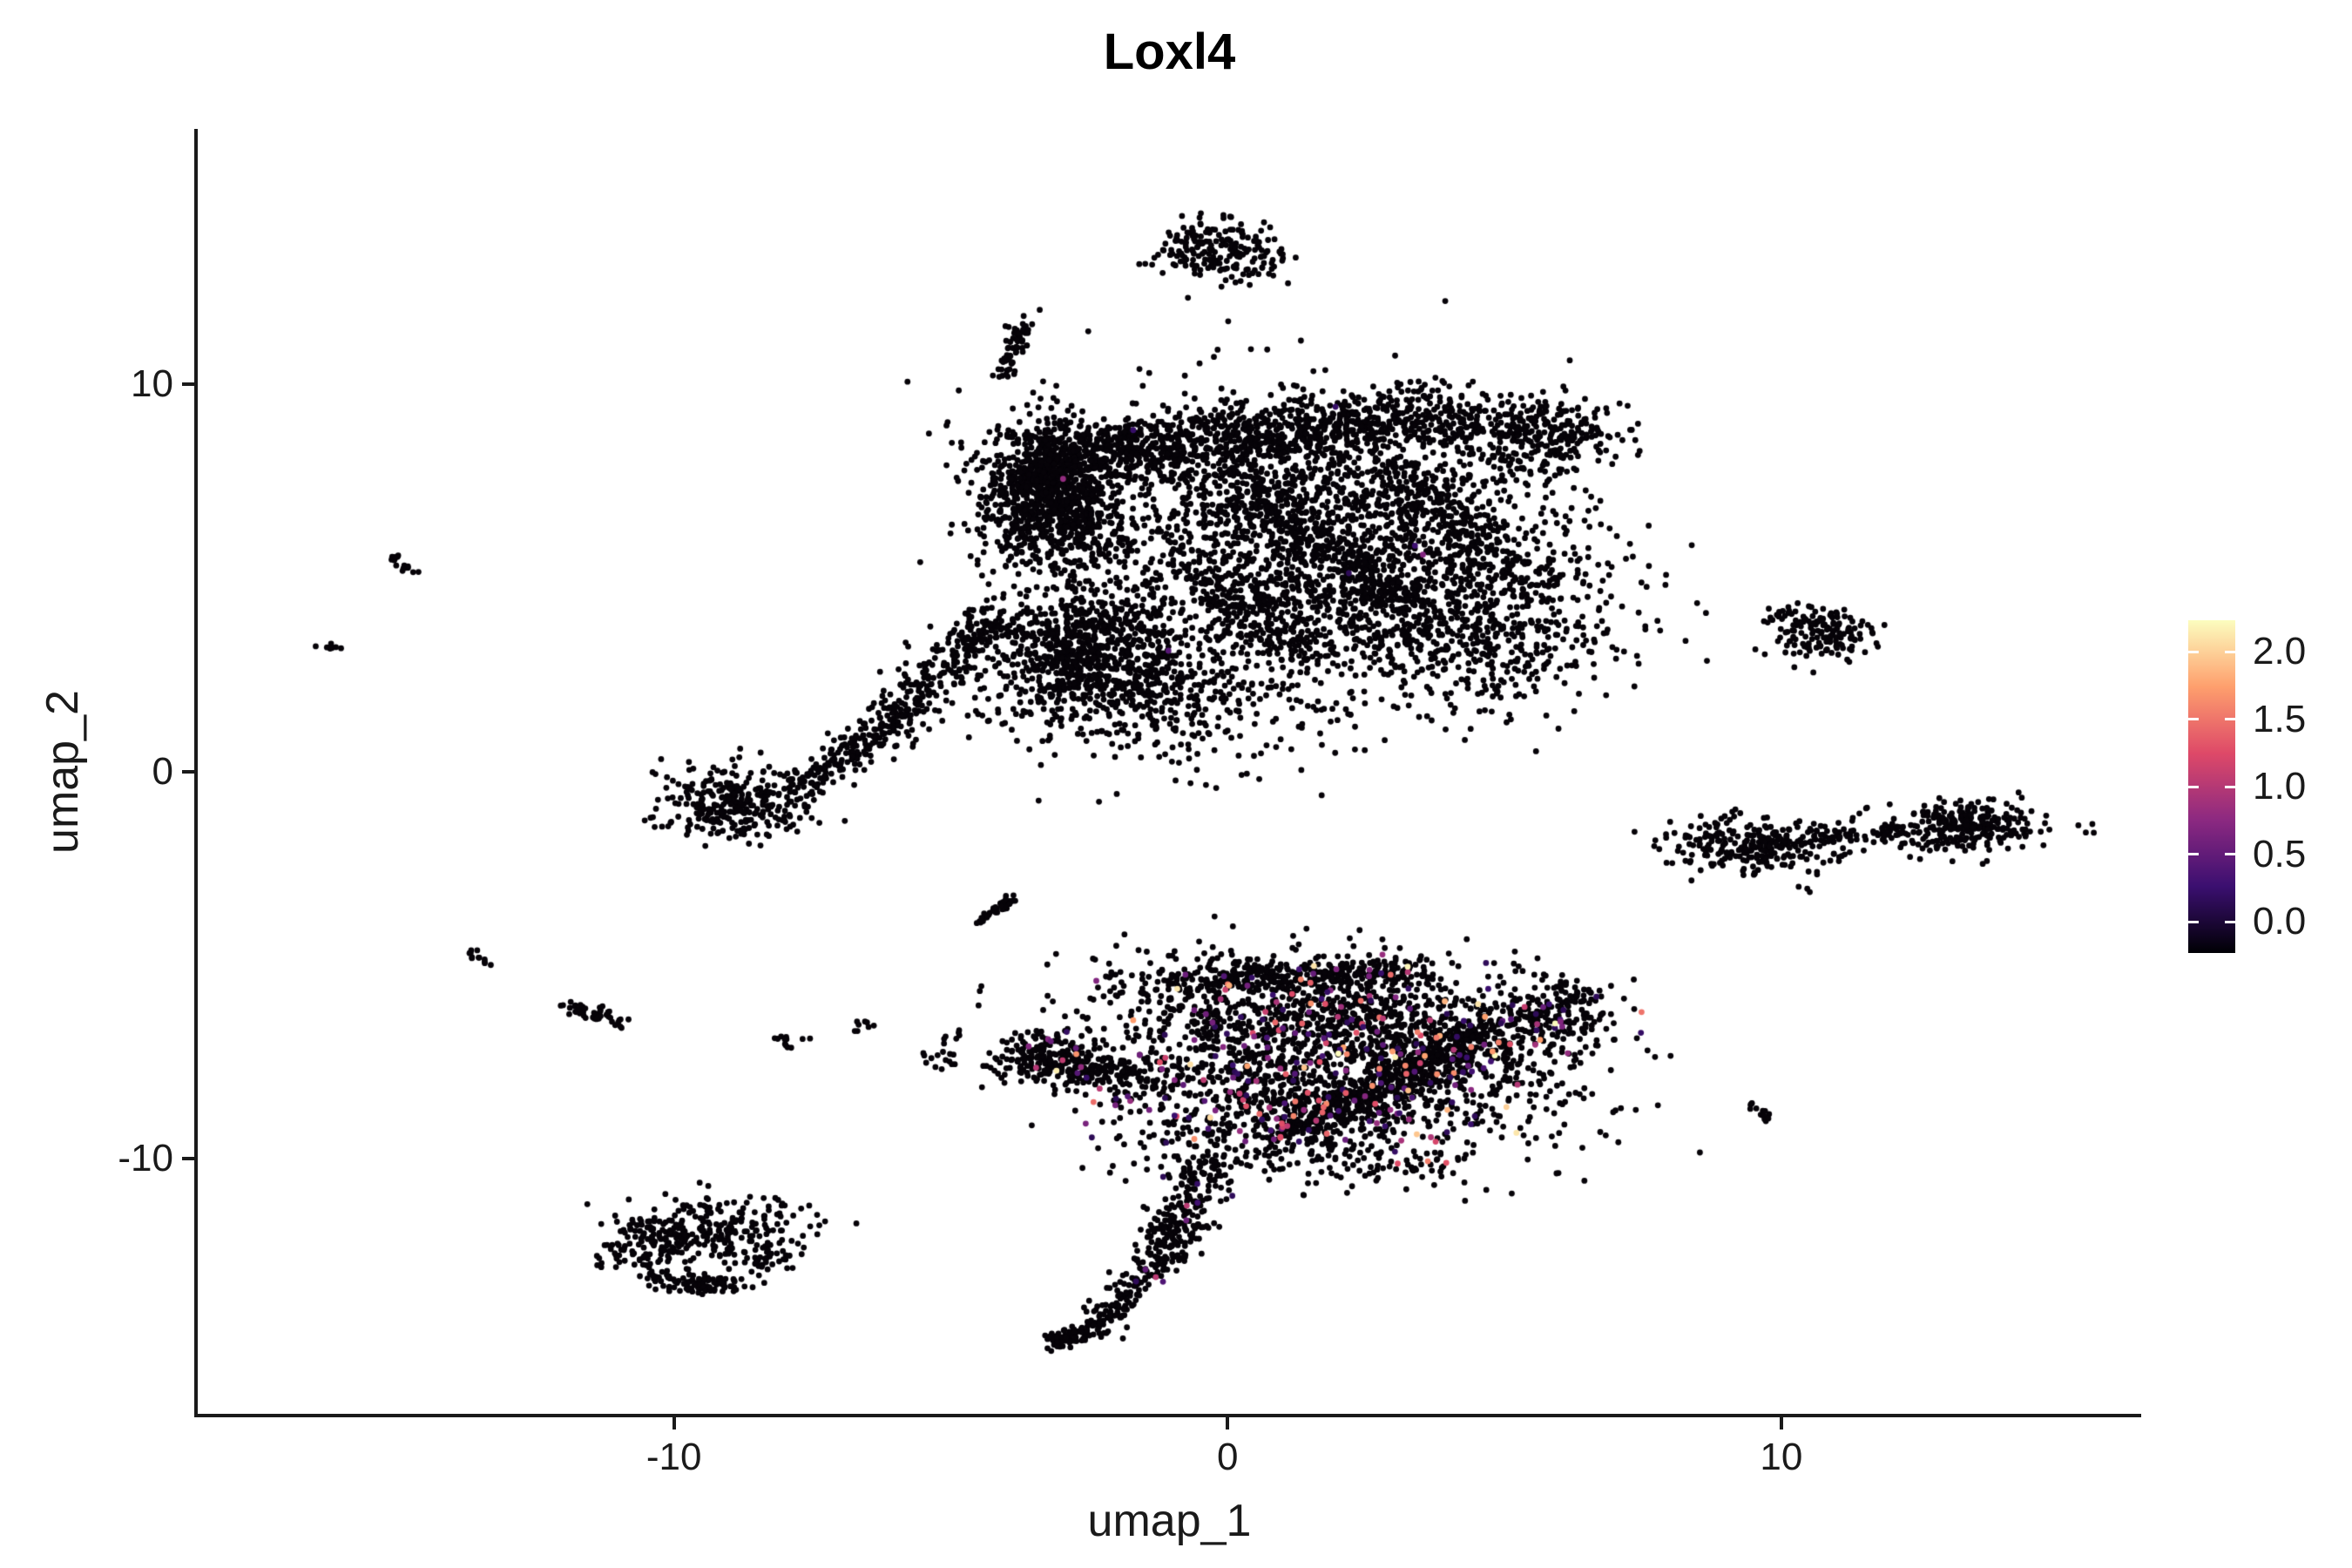 The width and height of the screenshot is (2352, 1568). I want to click on colorbar-tick-label: 0.5, so click(2280, 854).